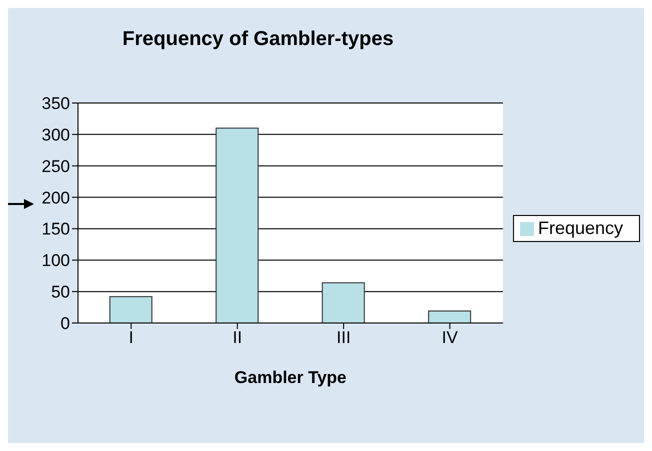  What do you see at coordinates (580, 228) in the screenshot?
I see `legend-label: Frequency` at bounding box center [580, 228].